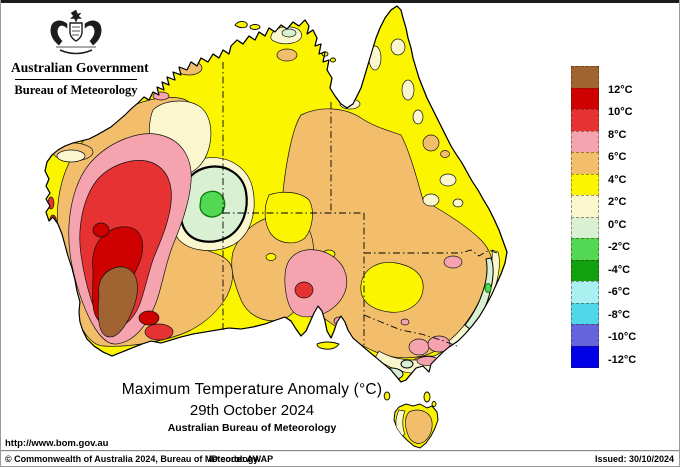 The width and height of the screenshot is (680, 467). I want to click on region-red-sharkbay1, so click(53, 225).